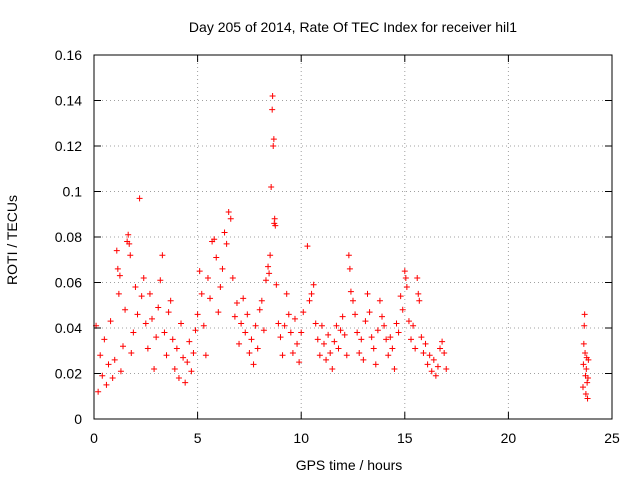 The height and width of the screenshot is (480, 640). Describe the element at coordinates (68, 237) in the screenshot. I see `y-tick-label: 0.08` at that location.